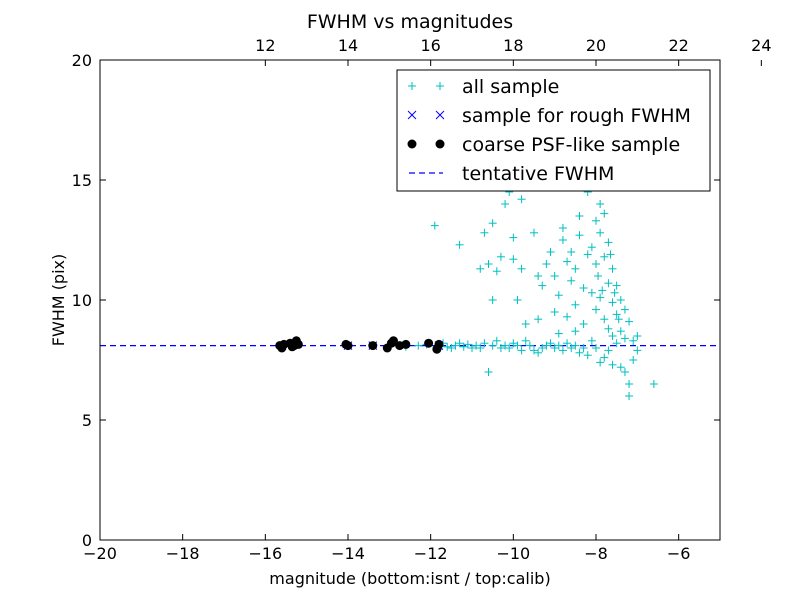 The image size is (800, 600). What do you see at coordinates (596, 553) in the screenshot?
I see `x-tick-label: −8` at bounding box center [596, 553].